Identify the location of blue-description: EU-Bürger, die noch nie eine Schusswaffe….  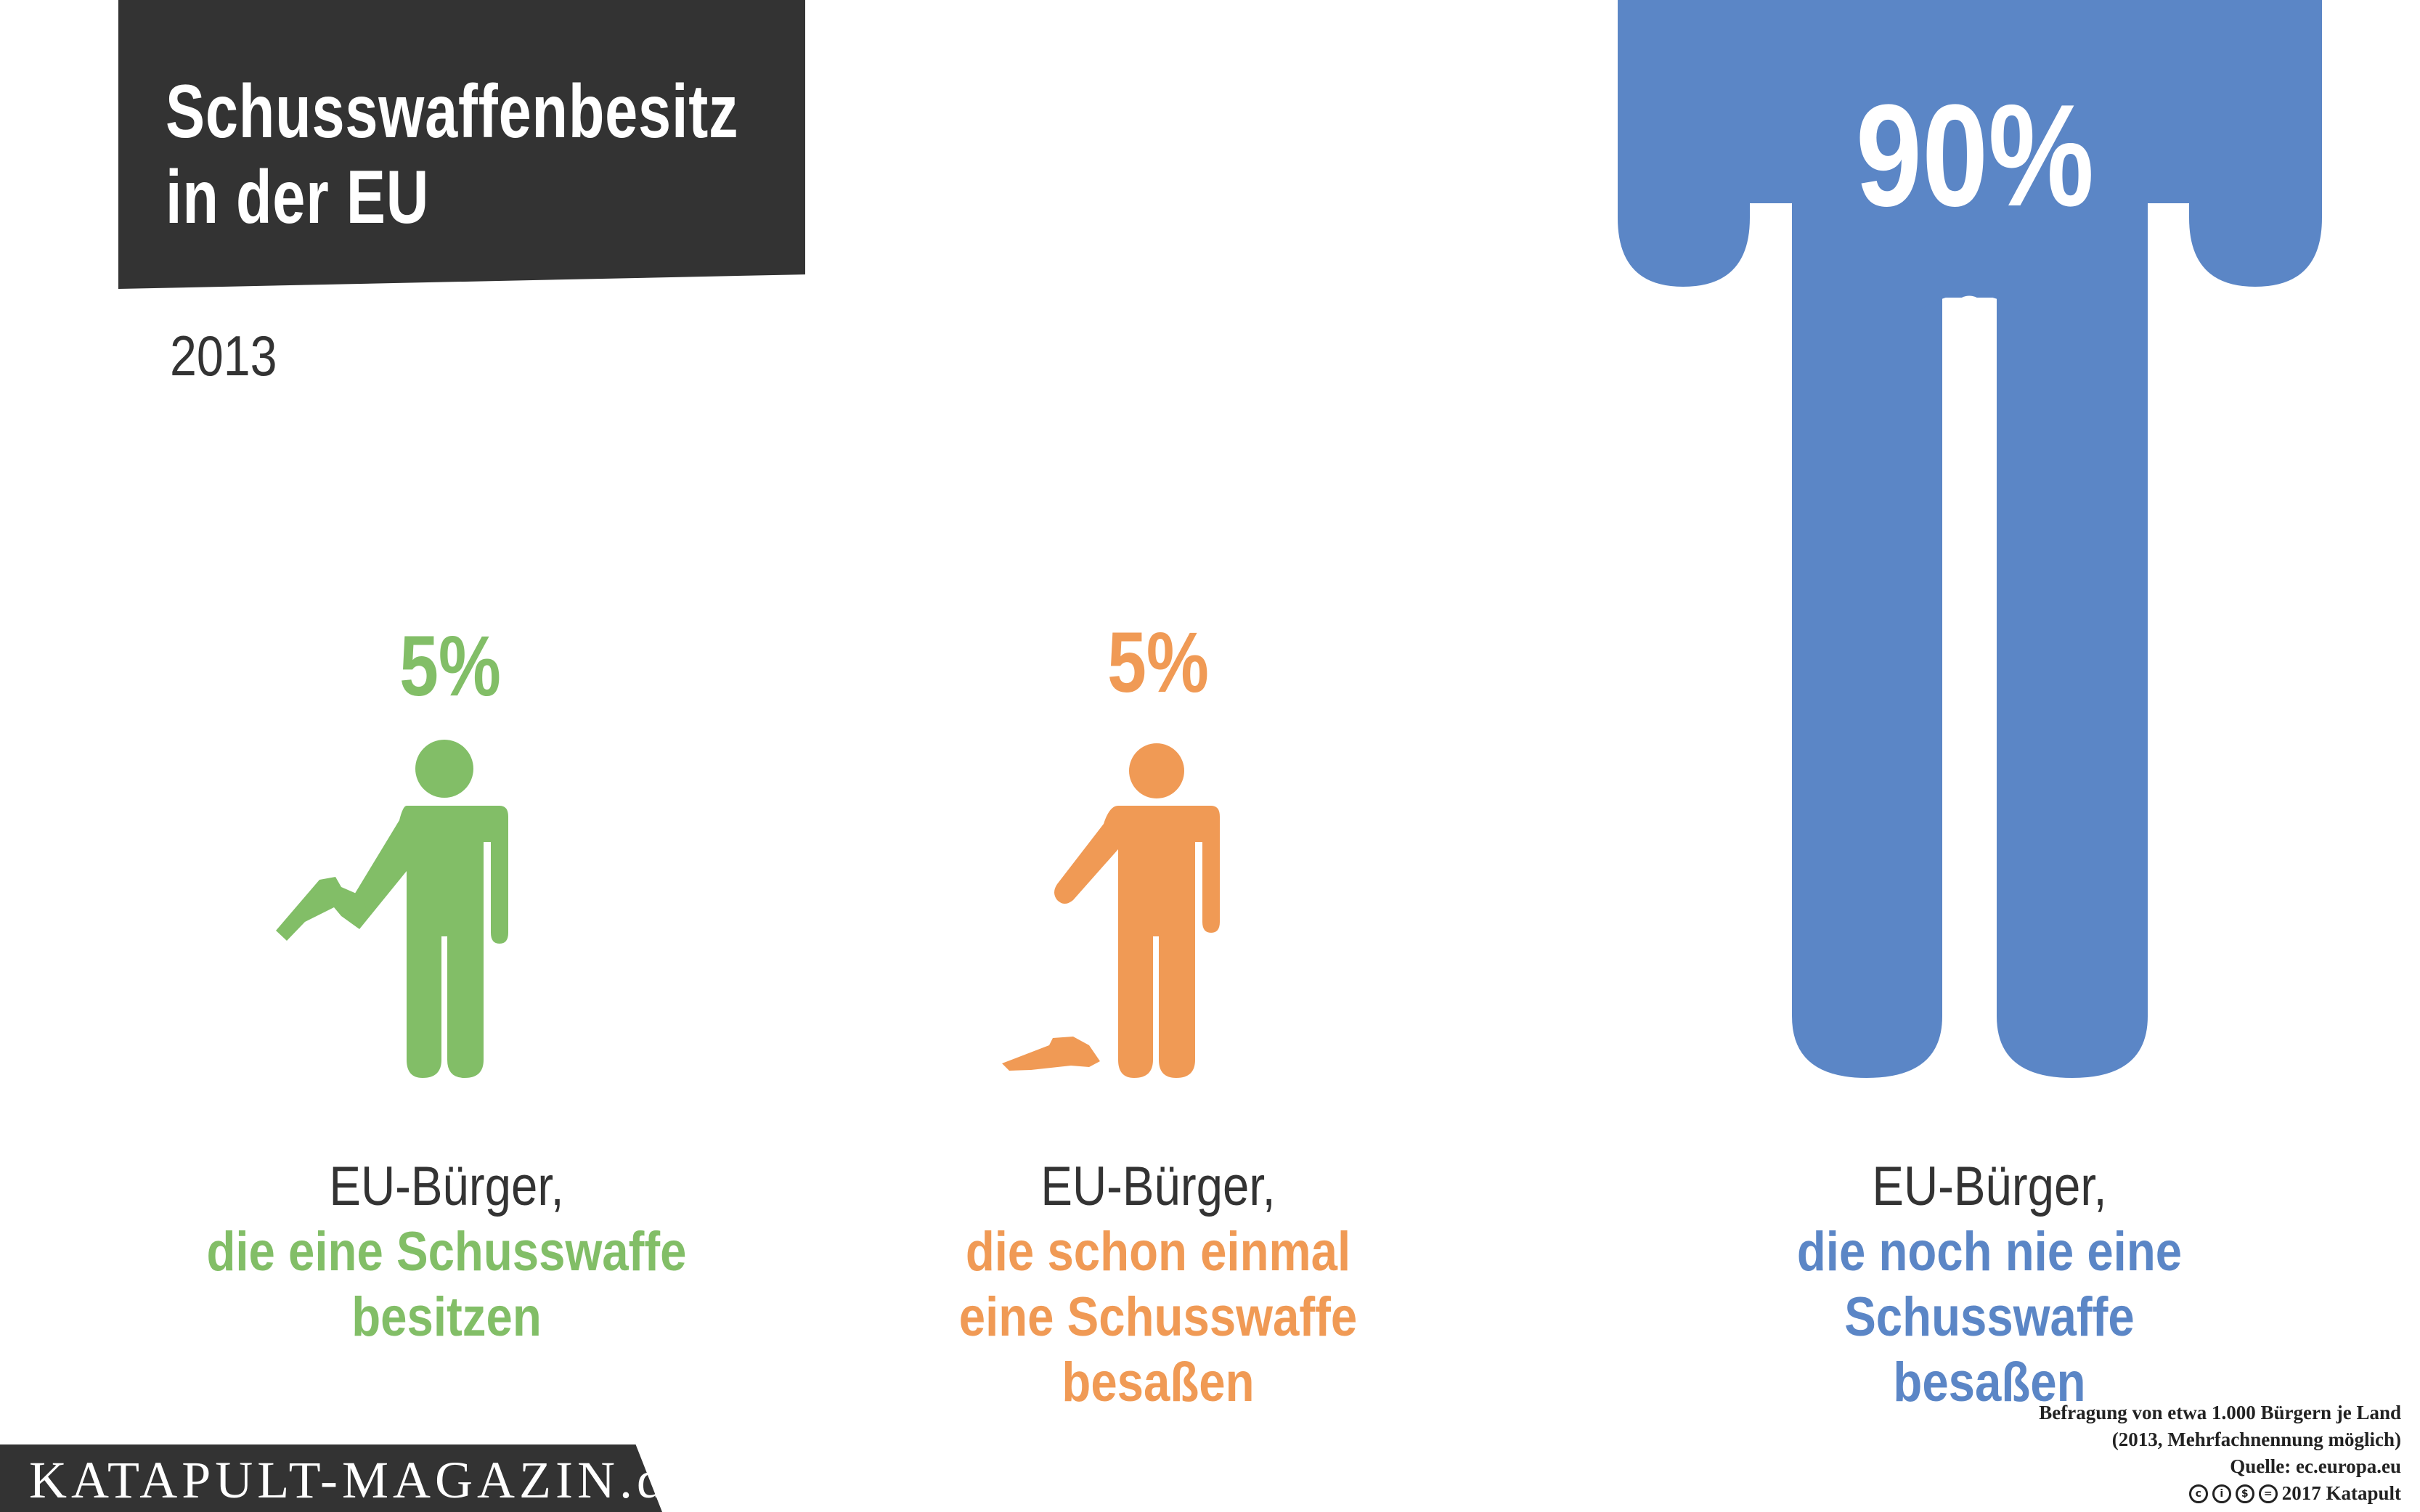
(1989, 1284).